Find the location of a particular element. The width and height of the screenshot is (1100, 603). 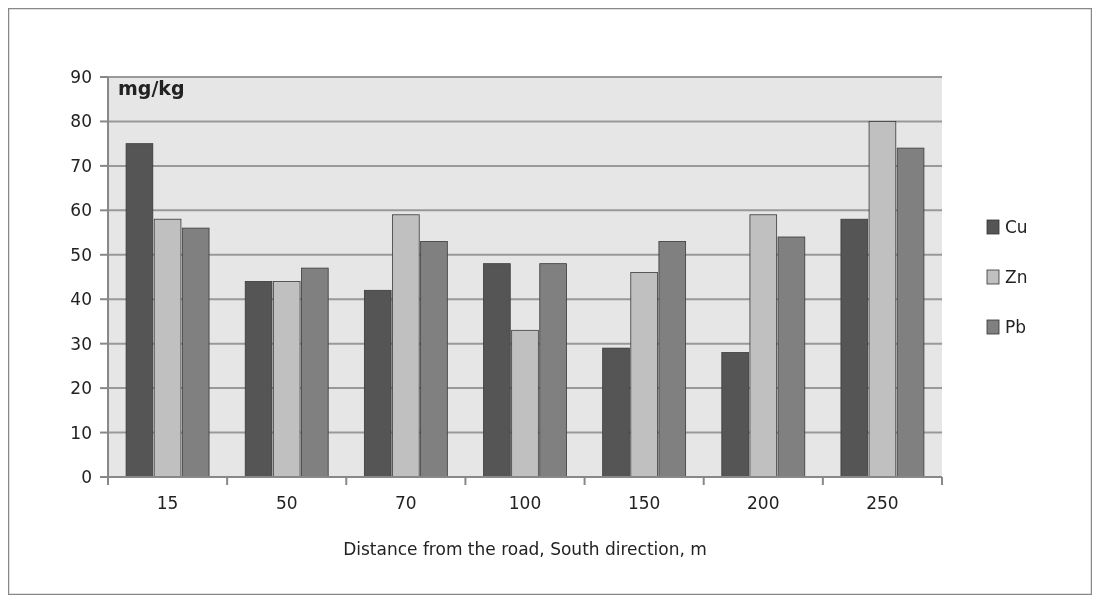

y-tick-label: 50 is located at coordinates (81, 254).